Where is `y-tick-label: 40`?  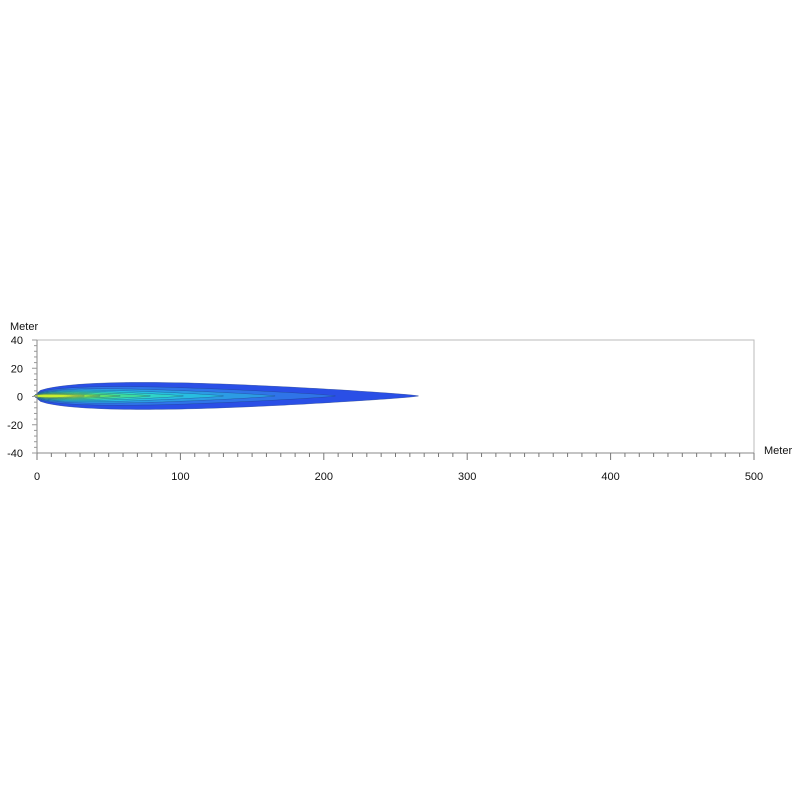 y-tick-label: 40 is located at coordinates (17, 341).